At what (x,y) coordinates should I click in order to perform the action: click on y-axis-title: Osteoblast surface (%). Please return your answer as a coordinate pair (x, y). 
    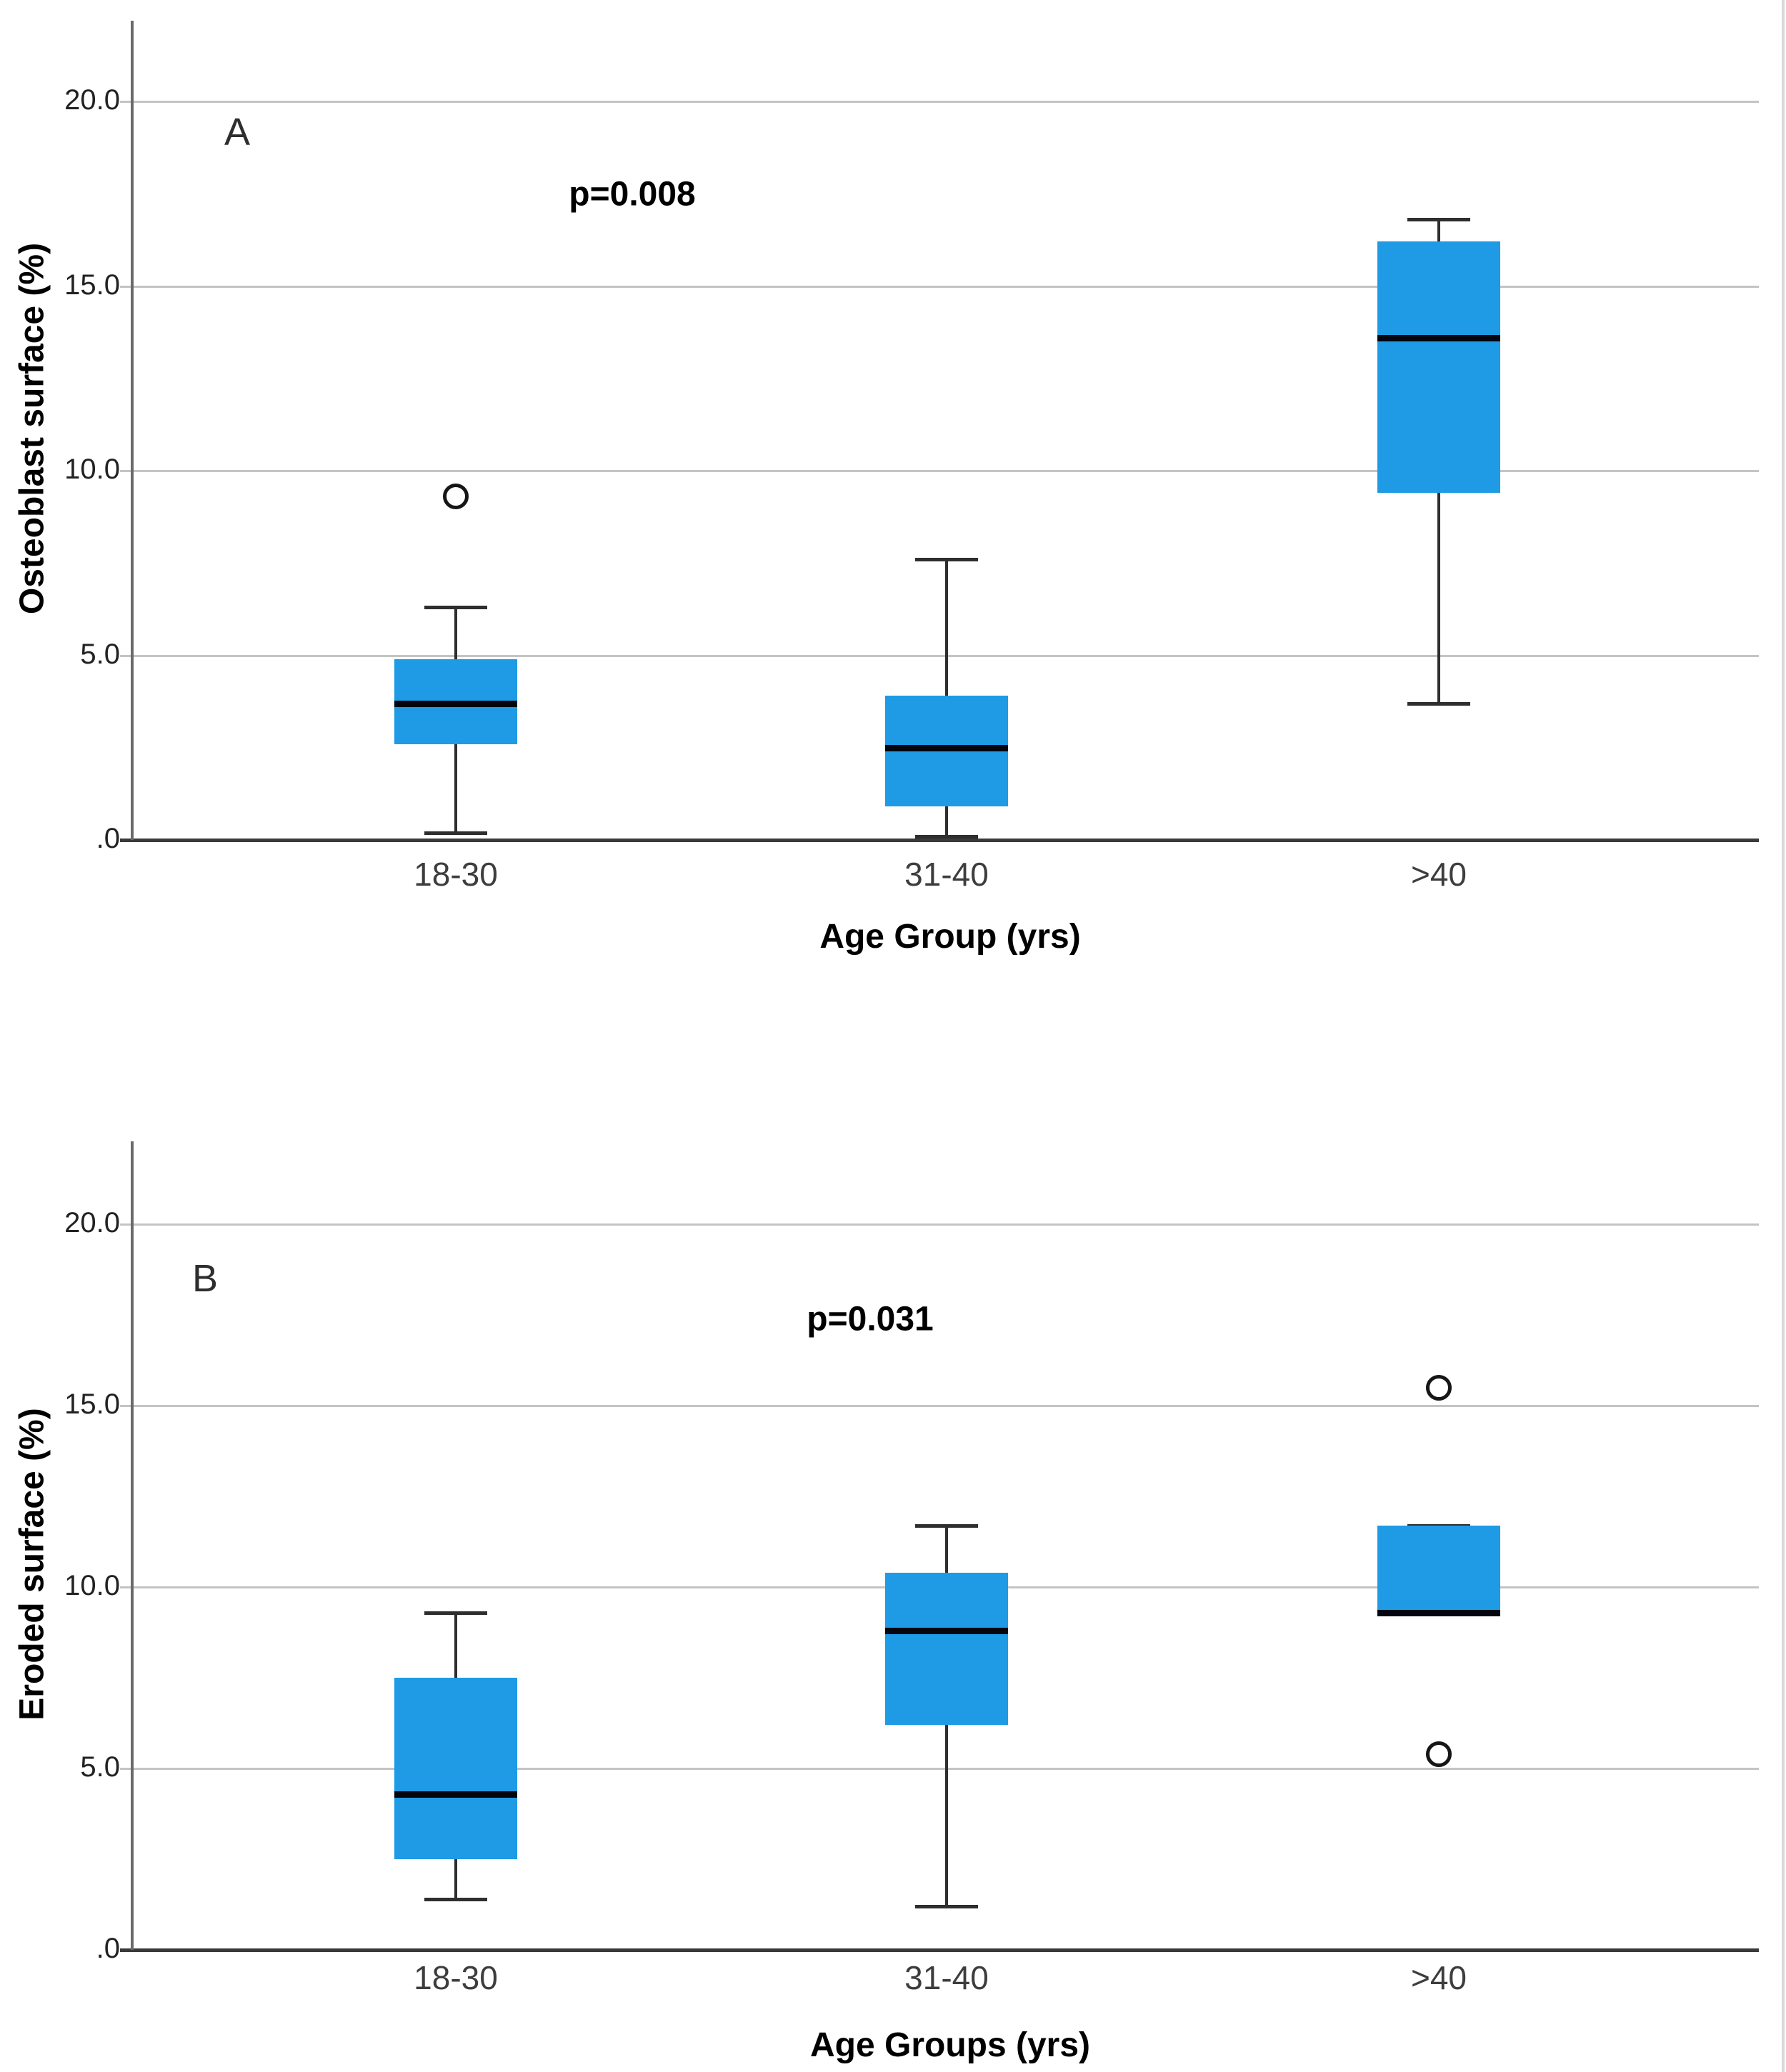
    Looking at the image, I should click on (32, 429).